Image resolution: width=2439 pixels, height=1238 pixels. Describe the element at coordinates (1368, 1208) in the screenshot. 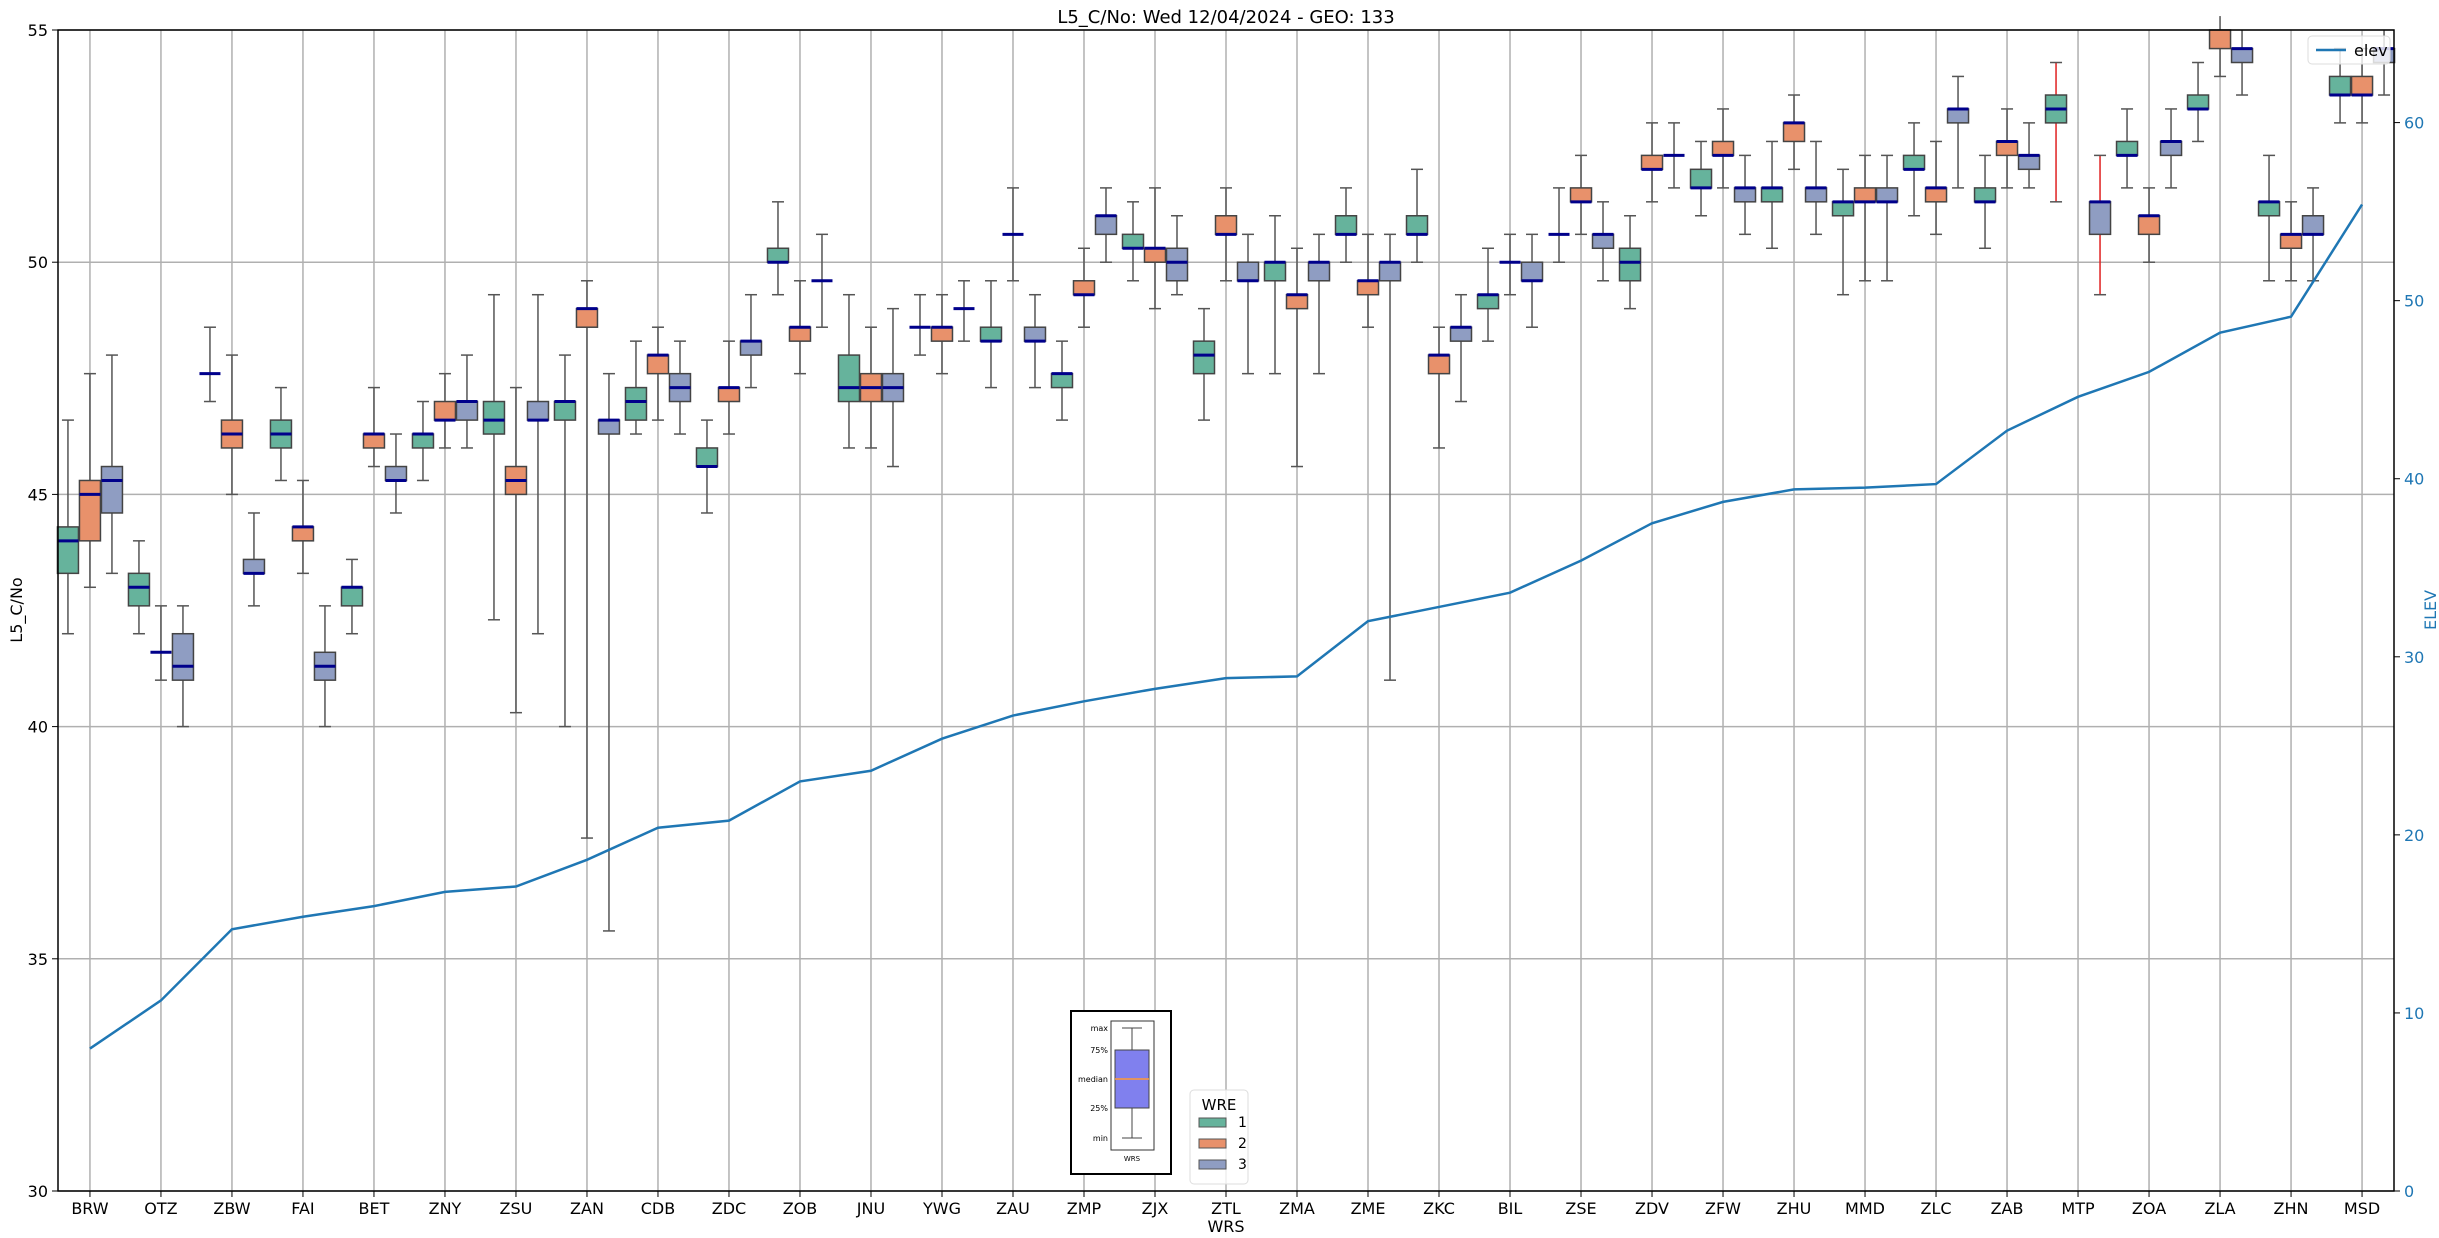

I see `x-tick-label: ZME` at that location.